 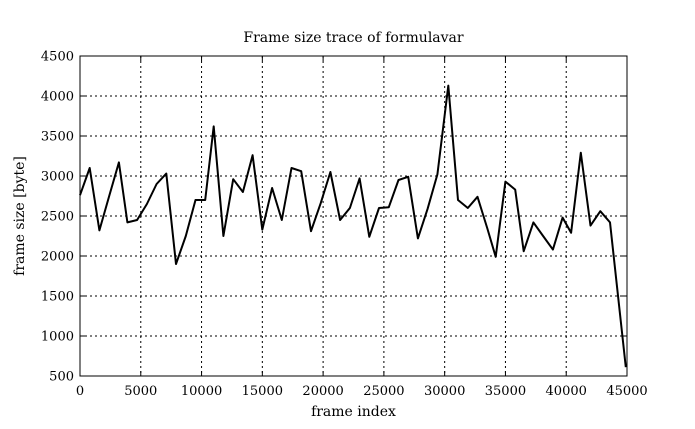 I want to click on chart-title: Frame size trace of formulavar, so click(x=353, y=38).